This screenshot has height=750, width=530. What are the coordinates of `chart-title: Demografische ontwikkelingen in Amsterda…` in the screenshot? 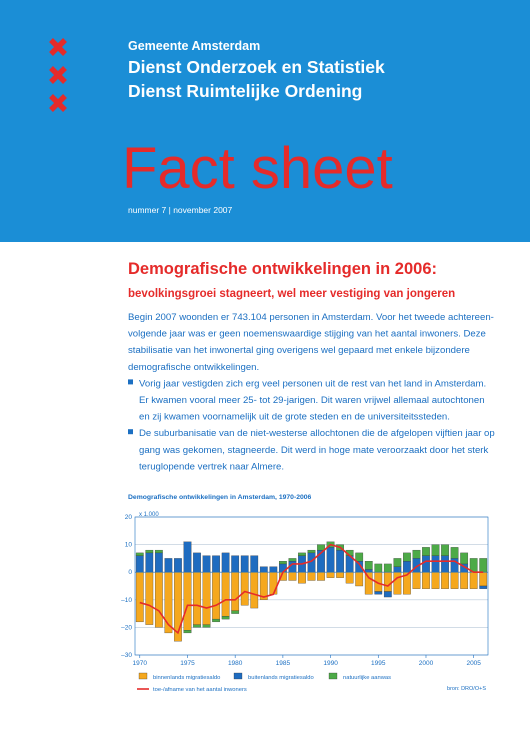 It's located at (220, 497).